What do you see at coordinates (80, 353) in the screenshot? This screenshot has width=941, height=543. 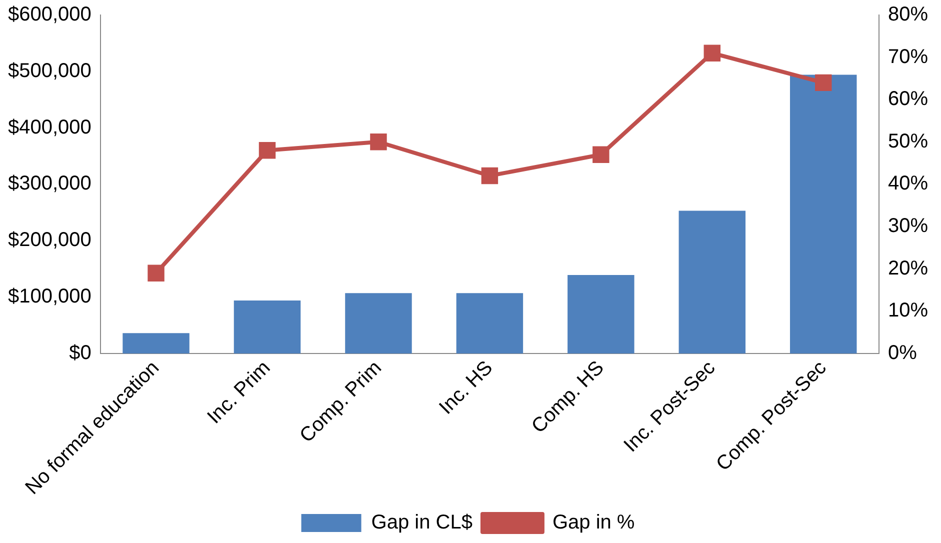 I see `y-tick-label: $0` at bounding box center [80, 353].